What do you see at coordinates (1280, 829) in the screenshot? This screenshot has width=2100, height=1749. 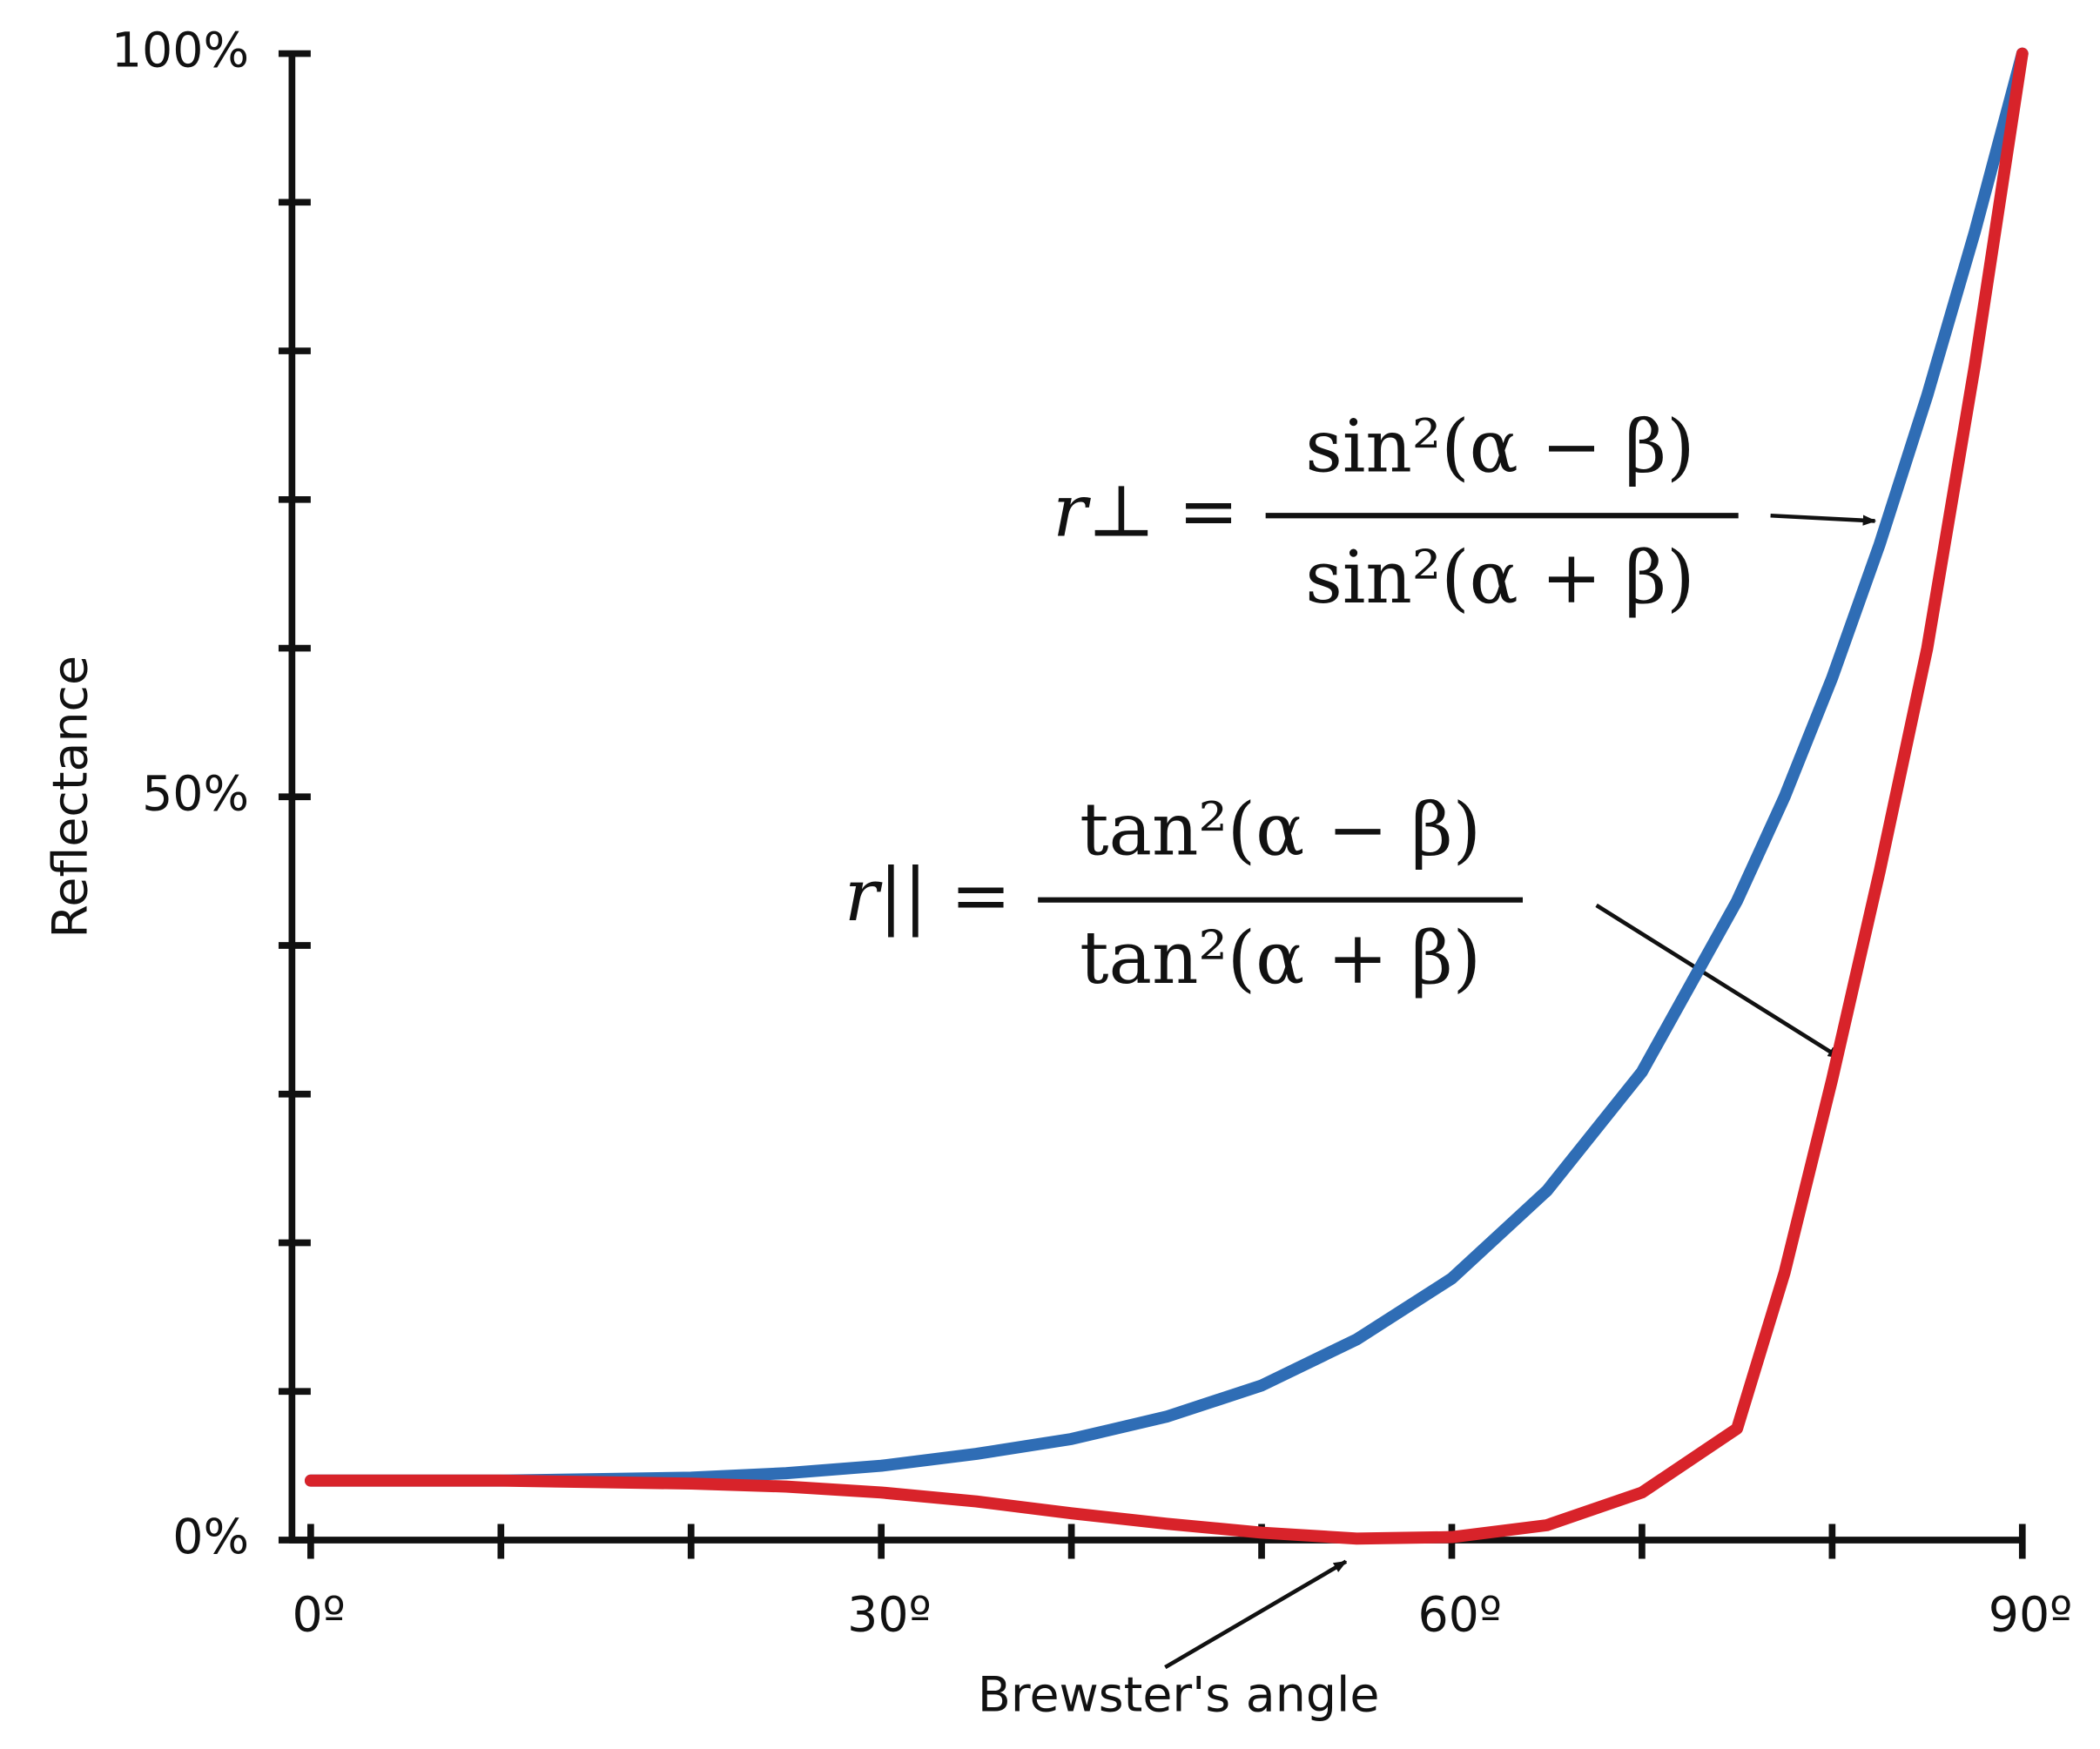 I see `formula-numerator: tan²(α − β)` at bounding box center [1280, 829].